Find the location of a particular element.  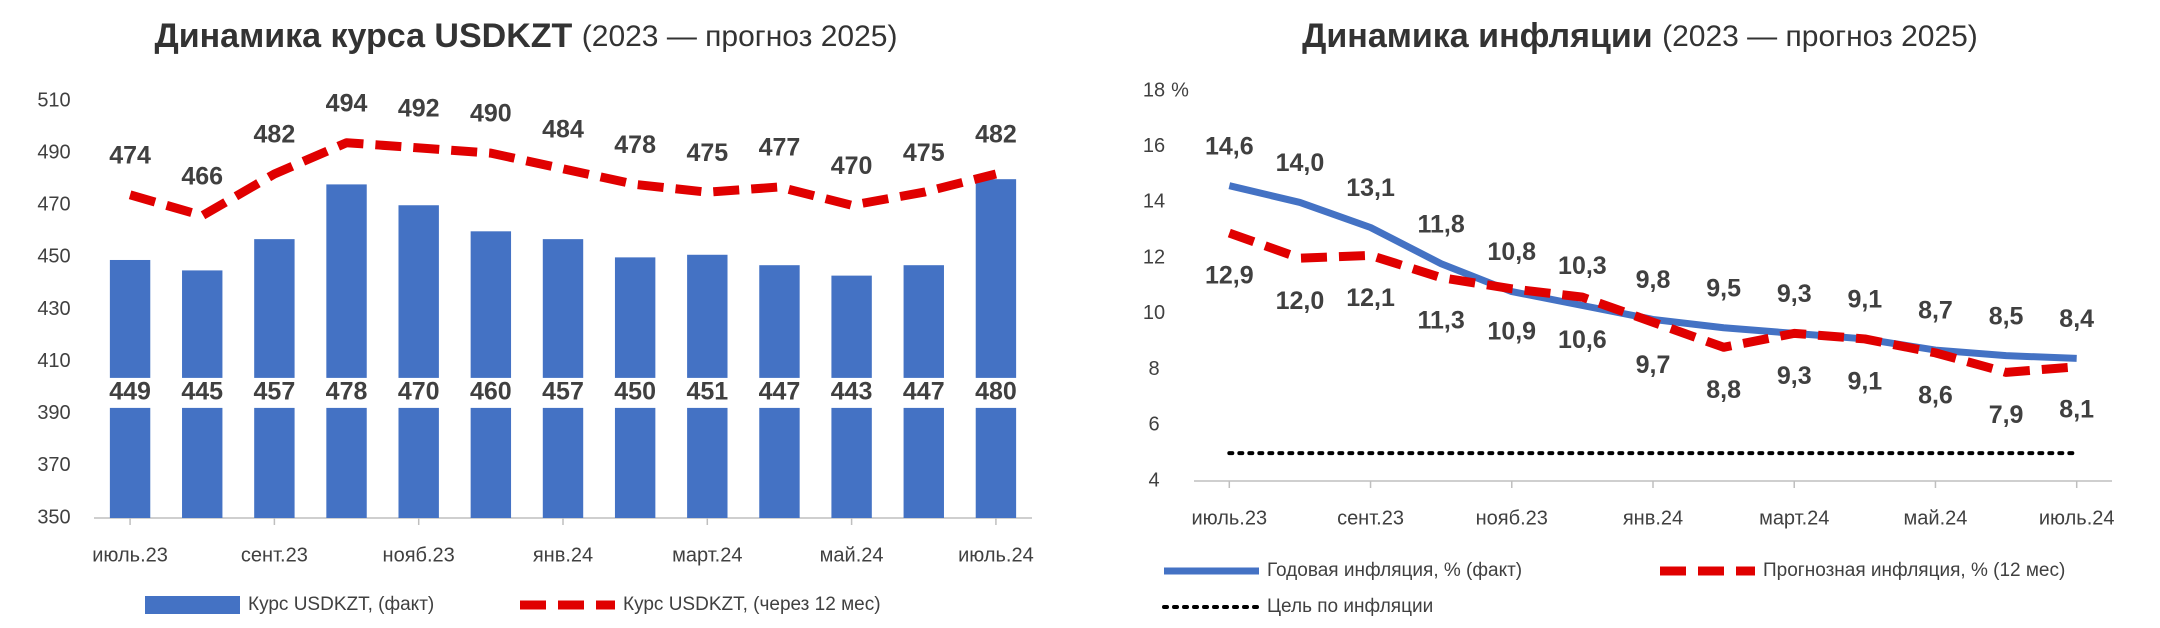

data-label: 443 is located at coordinates (852, 392).